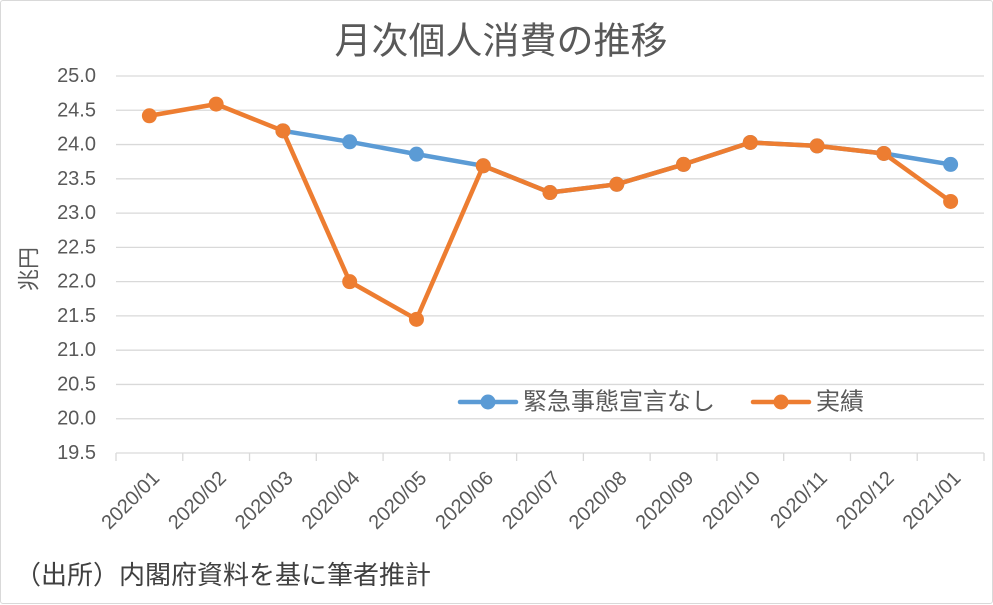 Image resolution: width=993 pixels, height=605 pixels. Describe the element at coordinates (76, 350) in the screenshot. I see `y-tick-label: 21.0` at that location.